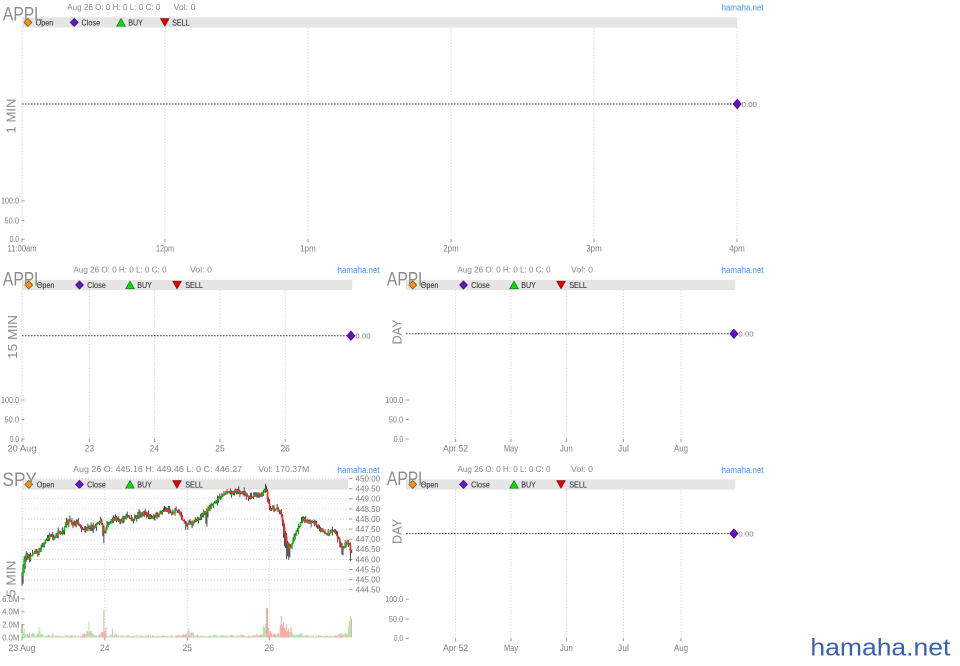 The width and height of the screenshot is (960, 666). Describe the element at coordinates (368, 489) in the screenshot. I see `svg-text: 449.50` at that location.